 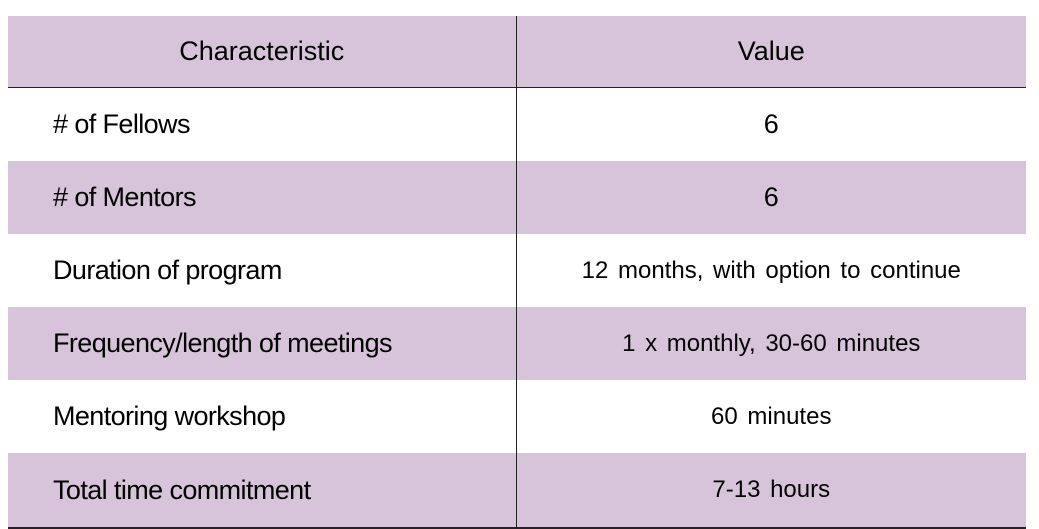 I want to click on row-characteristic: # of Mentors, so click(x=262, y=197).